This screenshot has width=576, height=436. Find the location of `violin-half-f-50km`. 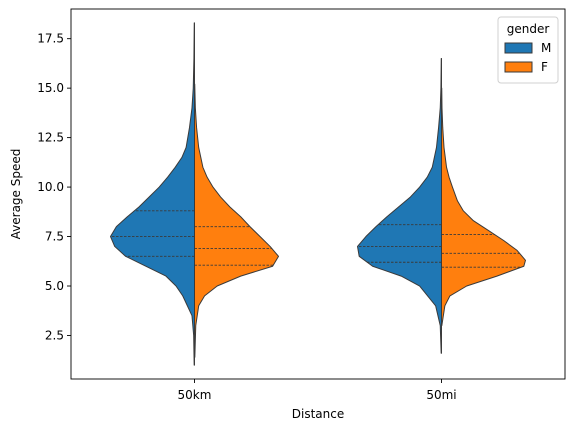

violin-half-f-50km is located at coordinates (236, 220).